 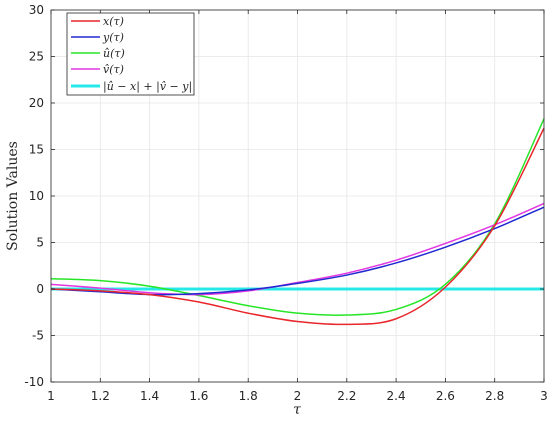 I want to click on x-tick-label: 2.8, so click(x=494, y=396).